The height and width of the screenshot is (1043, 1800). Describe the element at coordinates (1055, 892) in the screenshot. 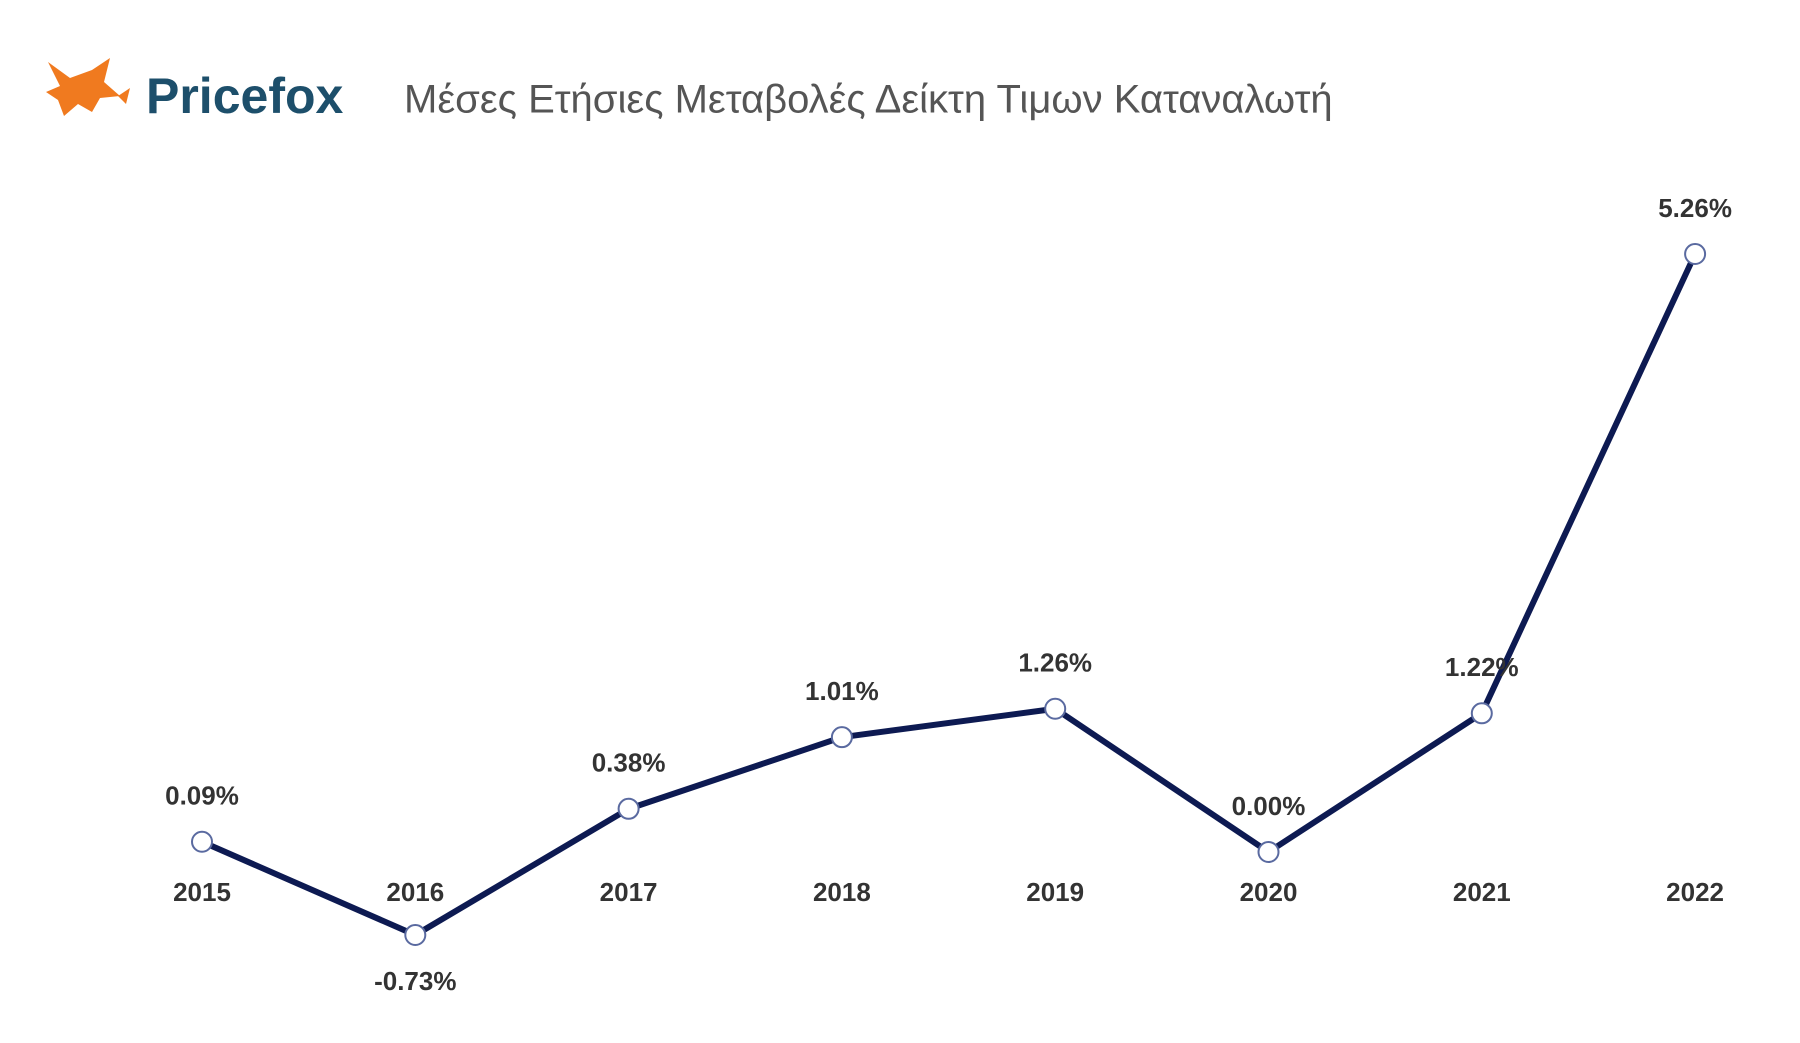

I see `x-tick-label: 2019` at that location.